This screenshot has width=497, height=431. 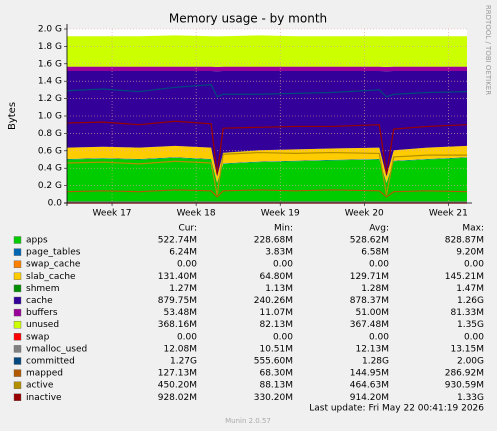 I want to click on legend-avg: 1.28G, so click(x=375, y=362).